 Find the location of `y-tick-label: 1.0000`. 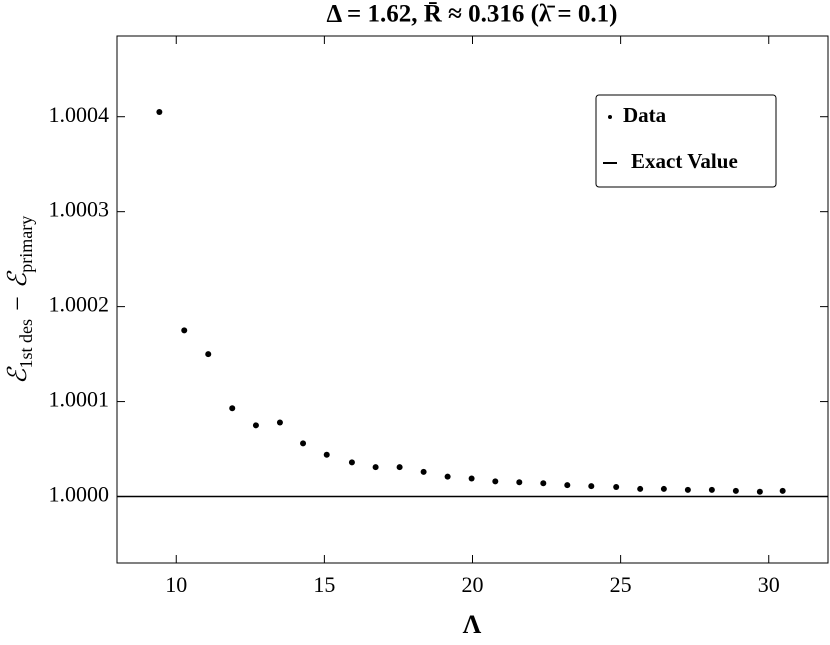

y-tick-label: 1.0000 is located at coordinates (79, 494).